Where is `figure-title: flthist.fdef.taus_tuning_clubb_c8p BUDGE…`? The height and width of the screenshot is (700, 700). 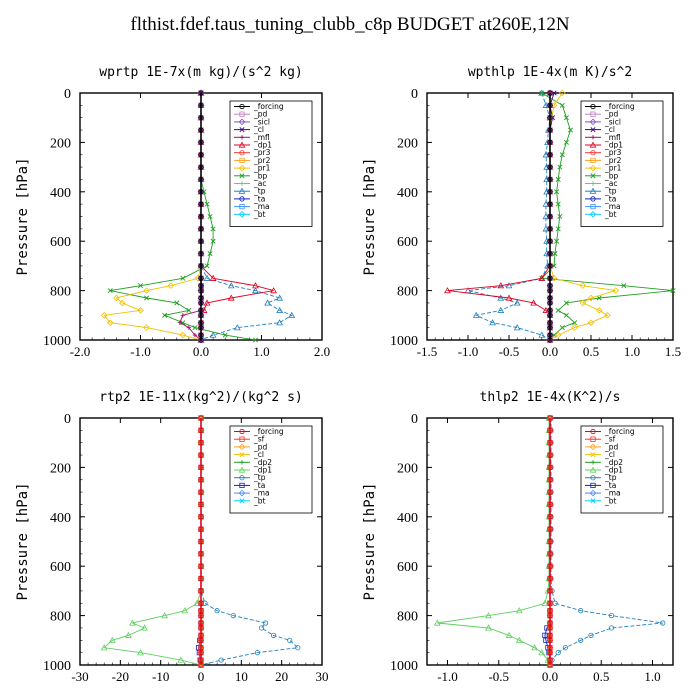
figure-title: flthist.fdef.taus_tuning_clubb_c8p BUDGE… is located at coordinates (350, 24).